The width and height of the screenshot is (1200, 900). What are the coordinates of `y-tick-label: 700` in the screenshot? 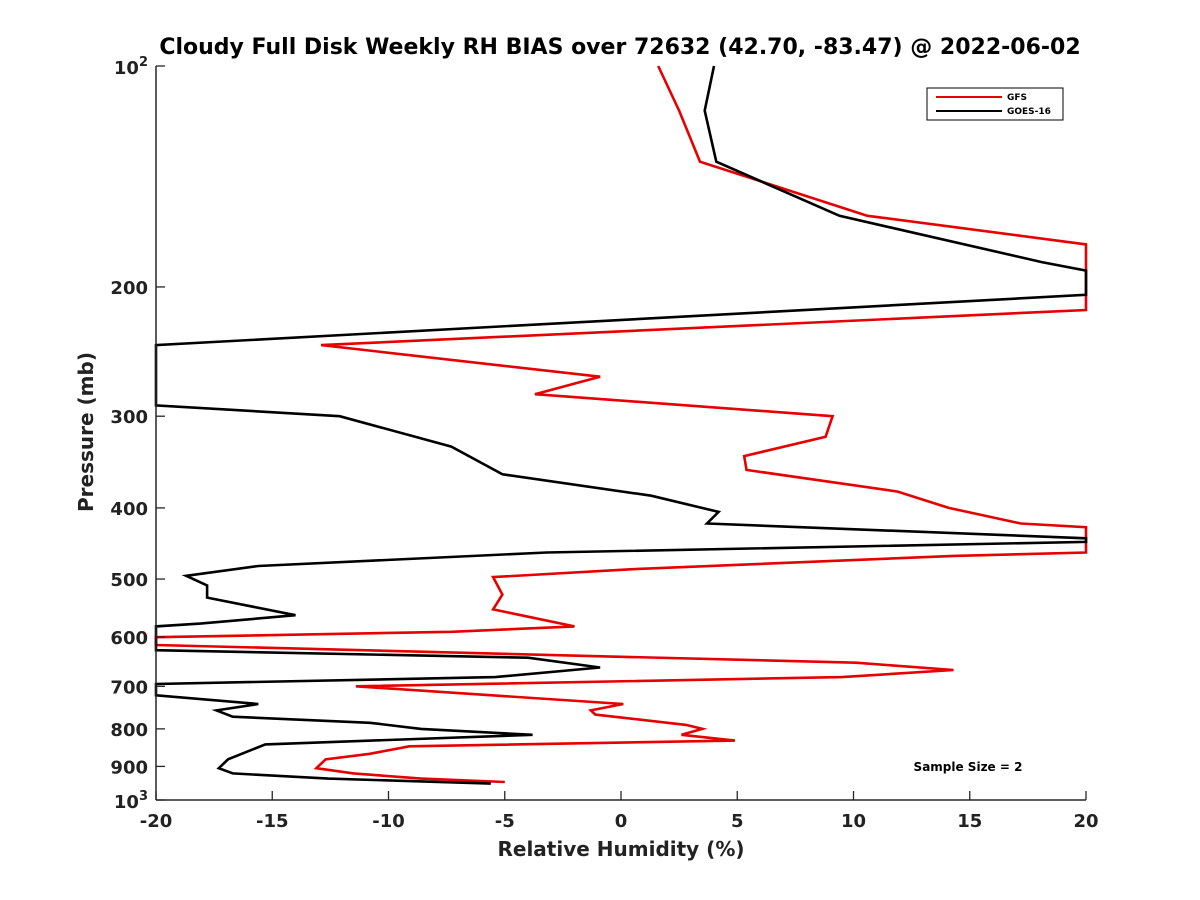 It's located at (129, 687).